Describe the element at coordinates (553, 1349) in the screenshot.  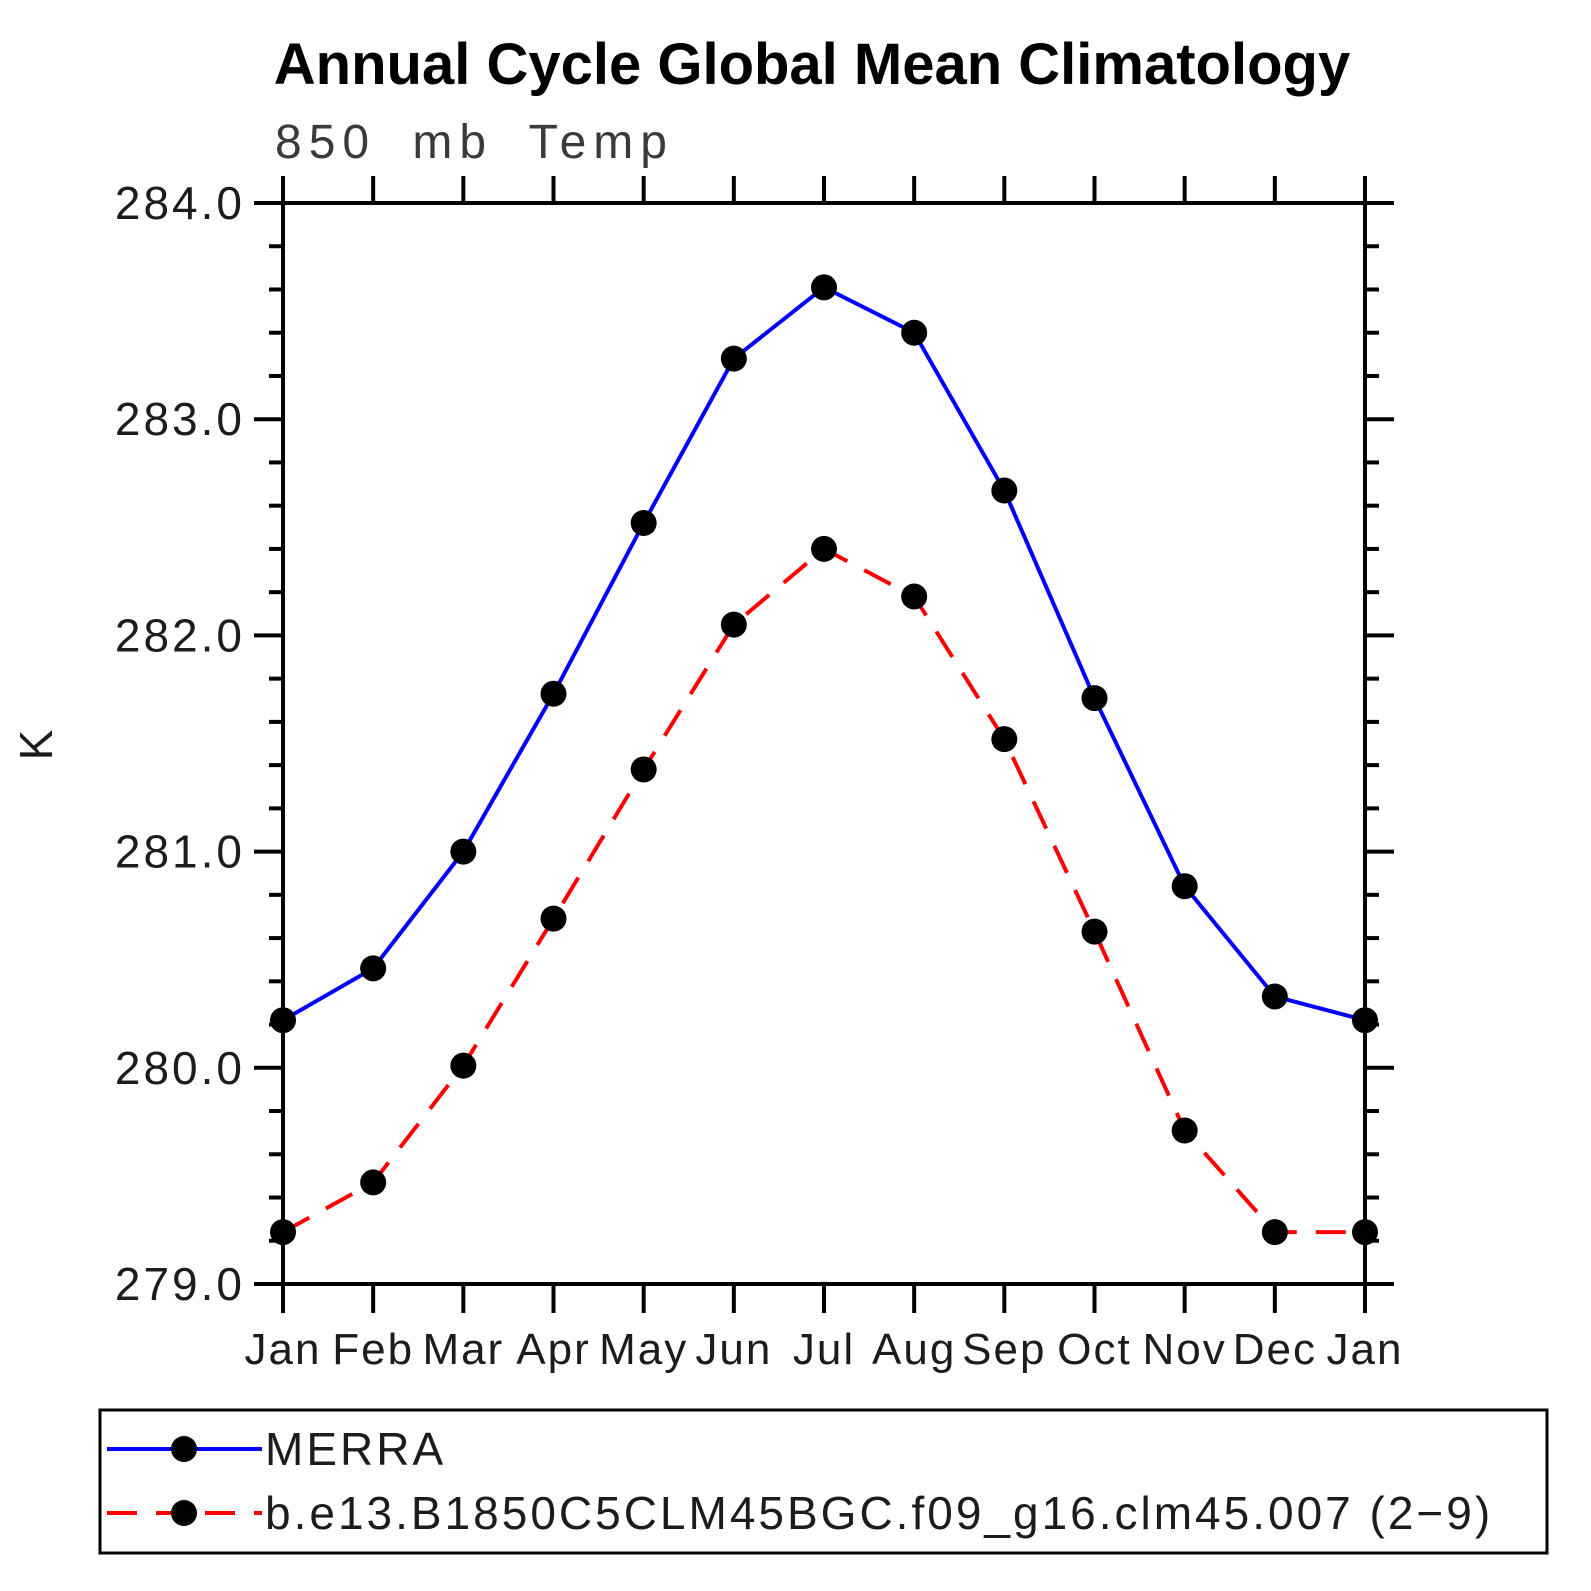
I see `x-tick-label: Apr` at that location.